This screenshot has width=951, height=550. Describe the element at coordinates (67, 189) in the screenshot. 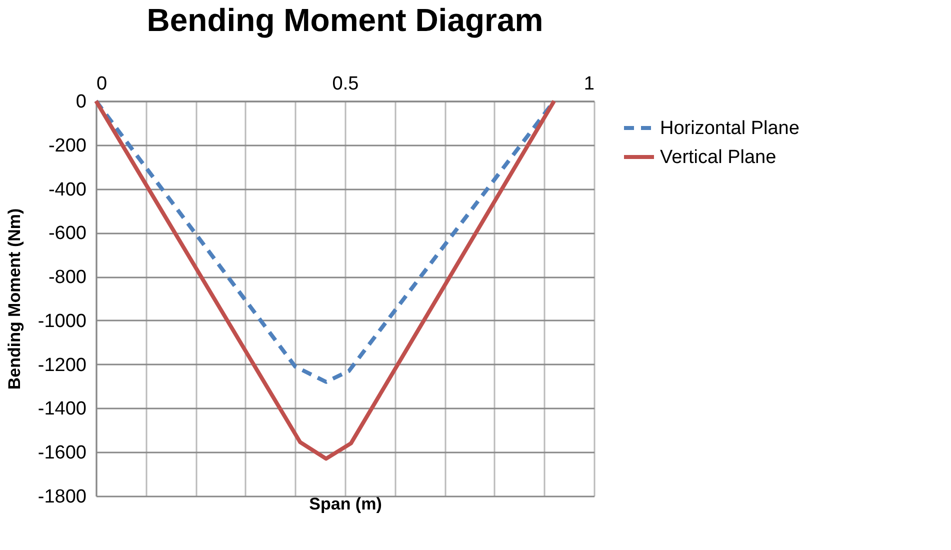

I see `y-tick-label: -400` at that location.